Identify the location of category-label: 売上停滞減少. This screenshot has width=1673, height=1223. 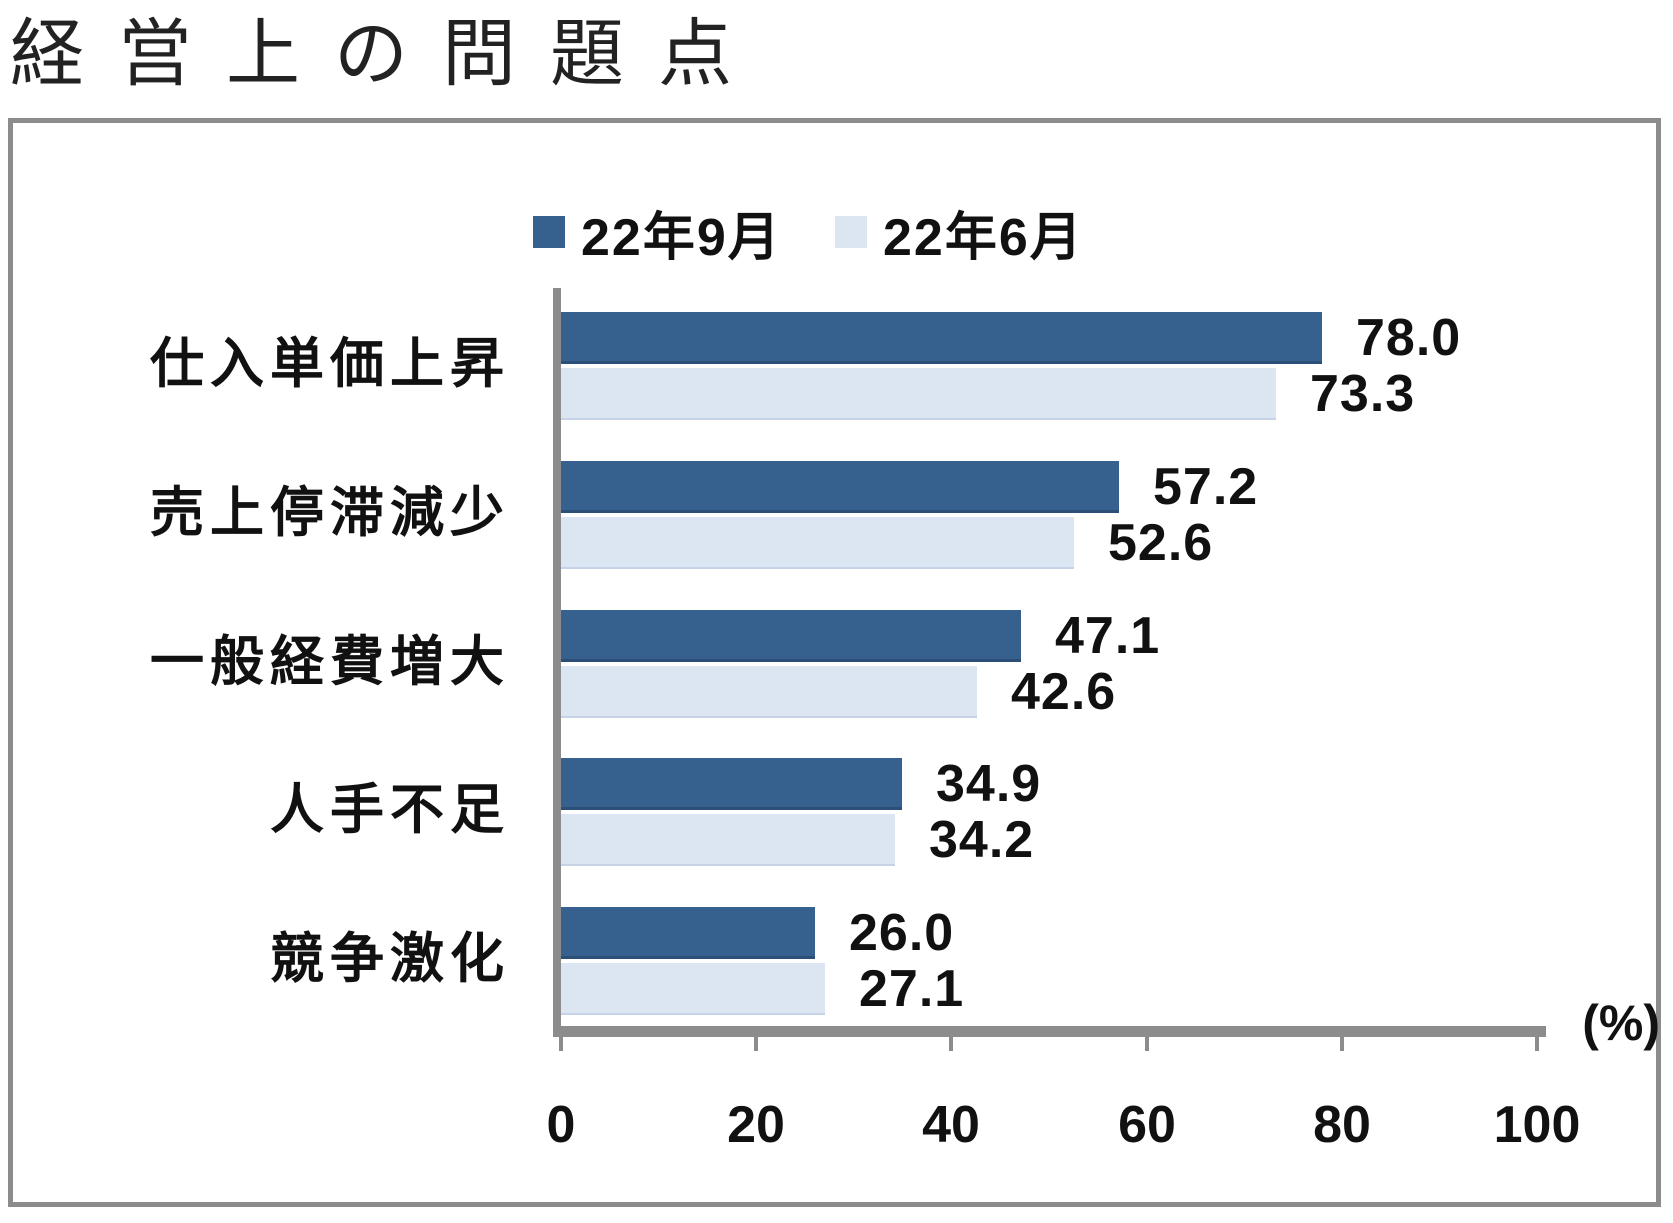
(330, 513).